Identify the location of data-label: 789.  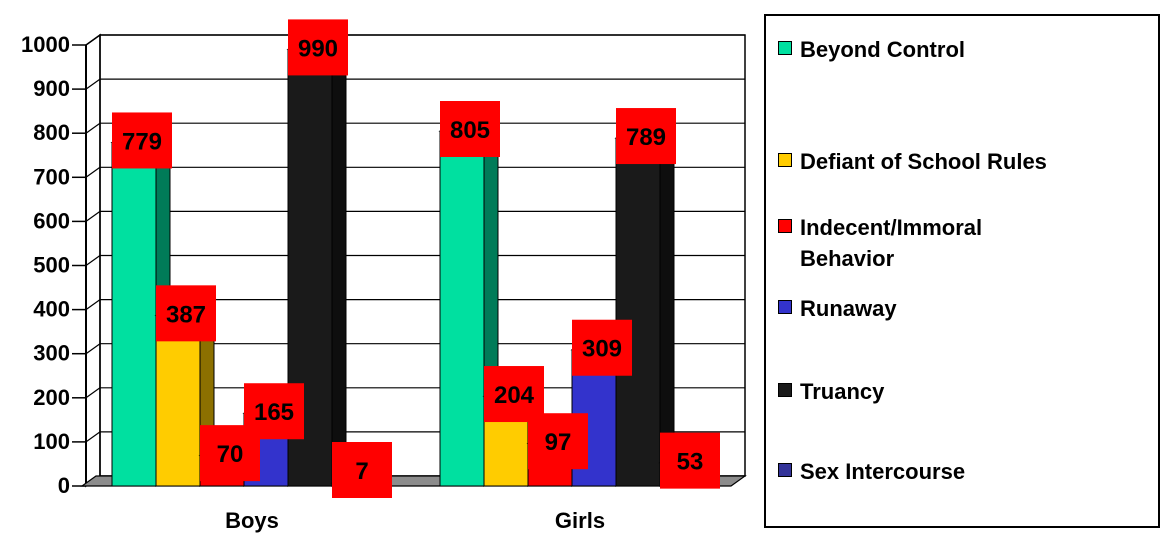
(646, 137).